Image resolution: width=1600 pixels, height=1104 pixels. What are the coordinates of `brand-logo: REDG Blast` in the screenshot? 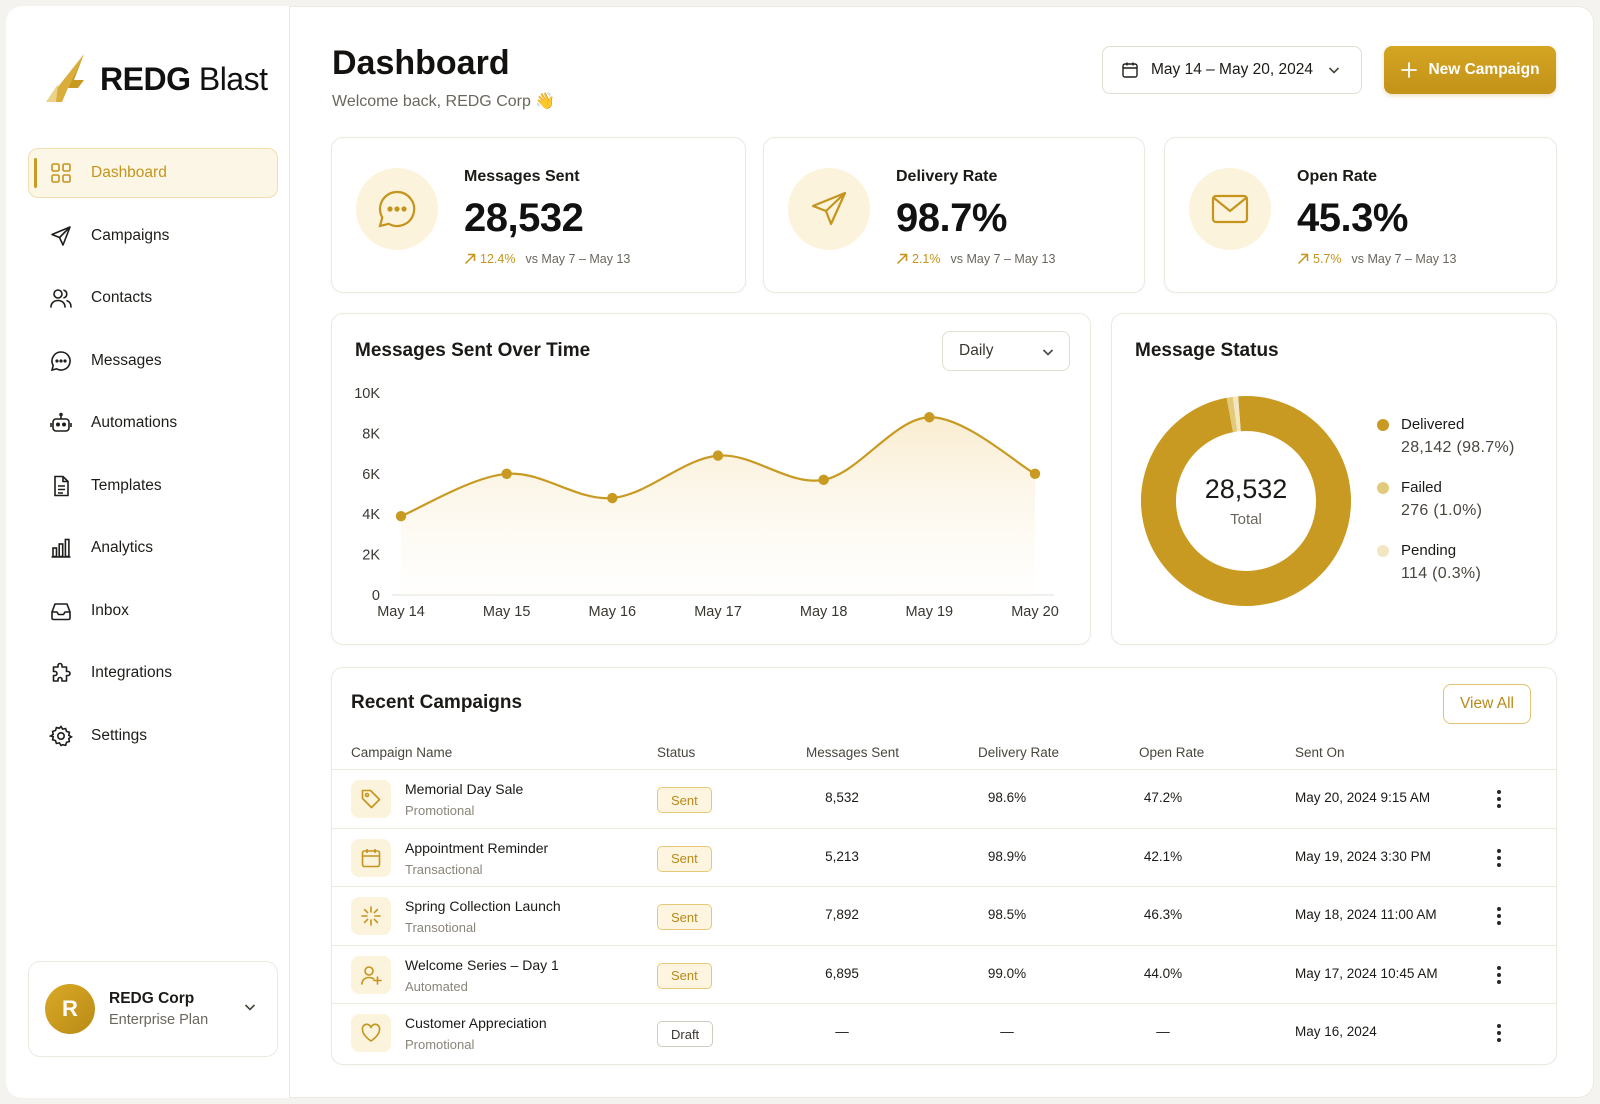 It's located at (156, 79).